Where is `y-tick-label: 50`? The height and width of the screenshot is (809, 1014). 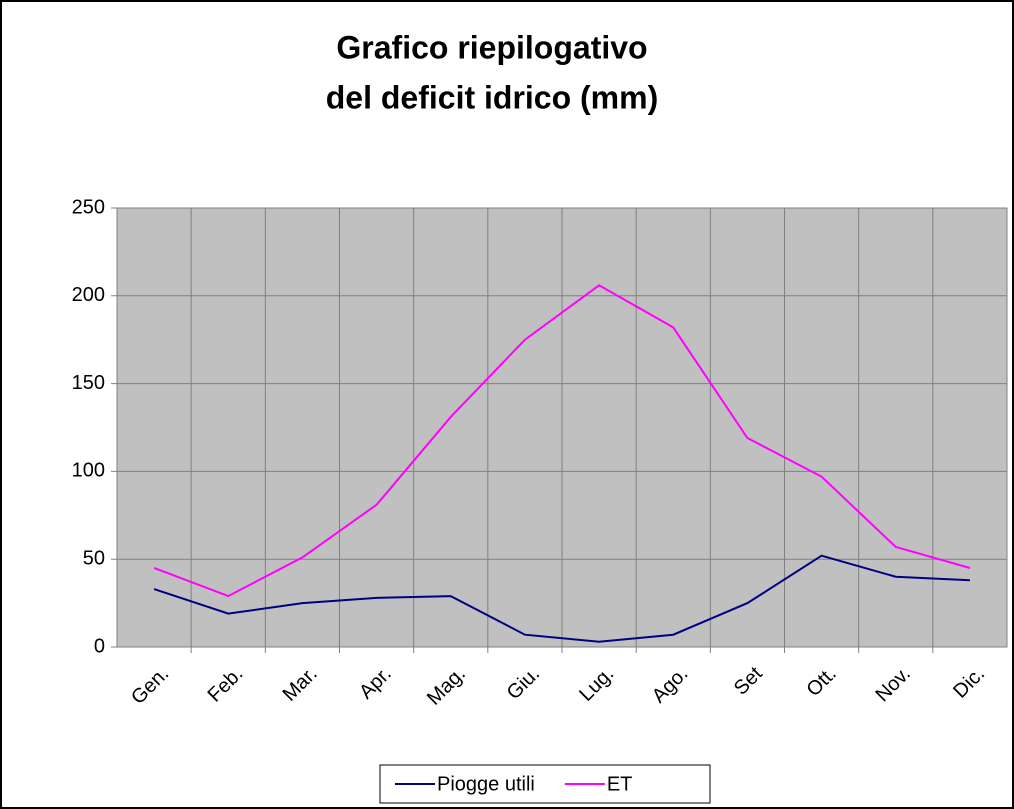 y-tick-label: 50 is located at coordinates (94, 558).